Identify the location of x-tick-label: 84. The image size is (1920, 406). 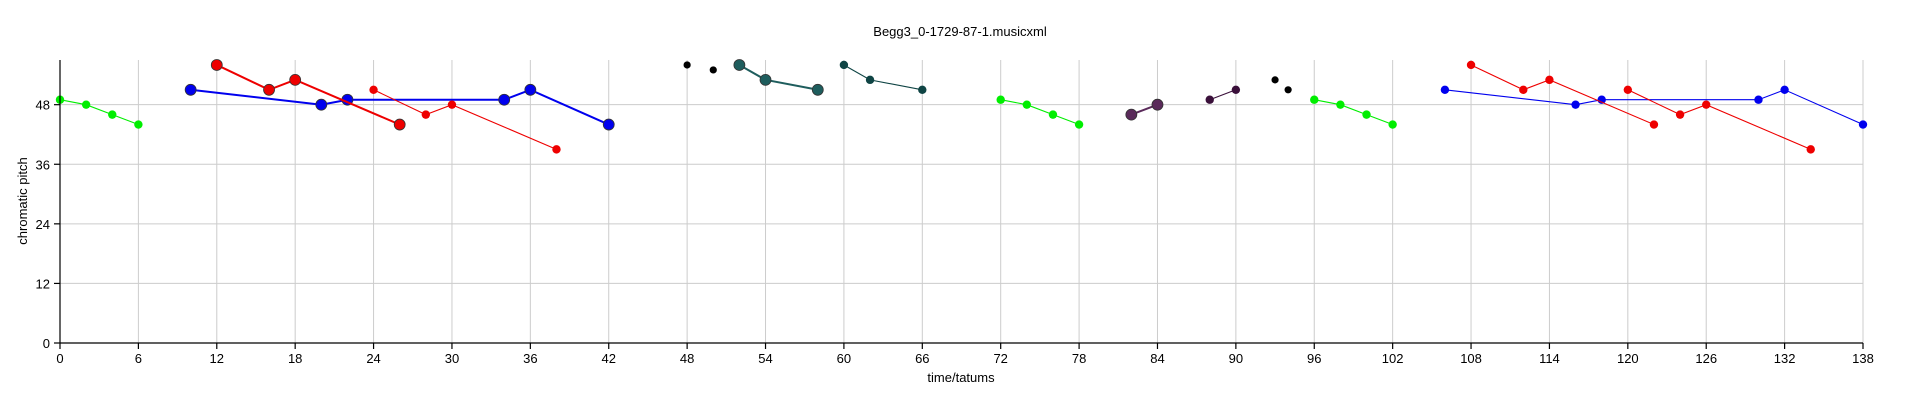
(1157, 358).